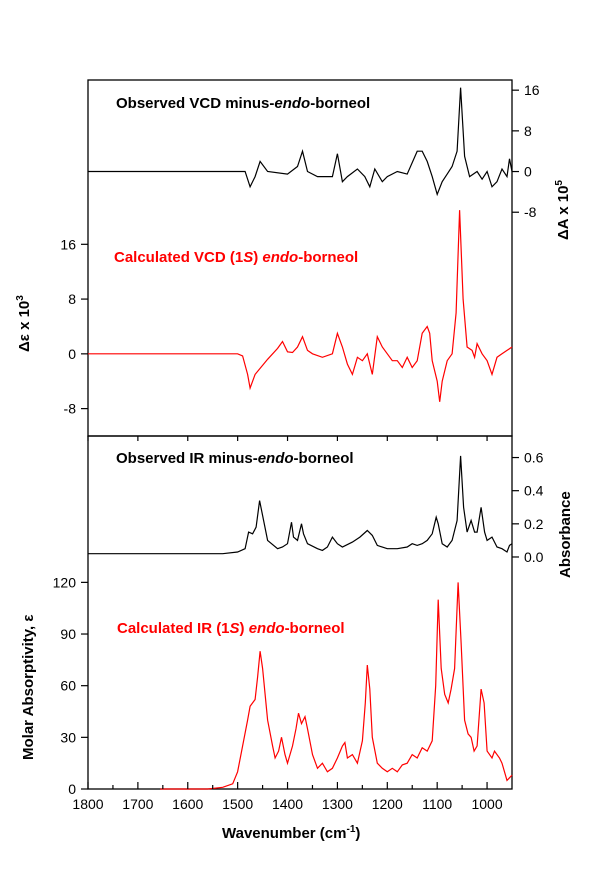  Describe the element at coordinates (237, 804) in the screenshot. I see `x-tick-label: 1500` at that location.